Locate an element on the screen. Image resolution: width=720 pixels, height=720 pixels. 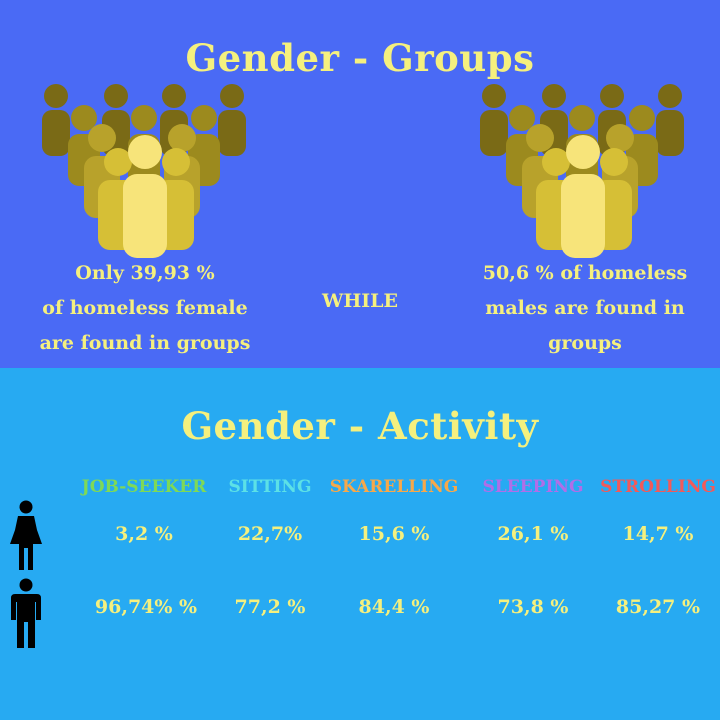
female-sleeping-value: 26,1 % is located at coordinates (533, 534).